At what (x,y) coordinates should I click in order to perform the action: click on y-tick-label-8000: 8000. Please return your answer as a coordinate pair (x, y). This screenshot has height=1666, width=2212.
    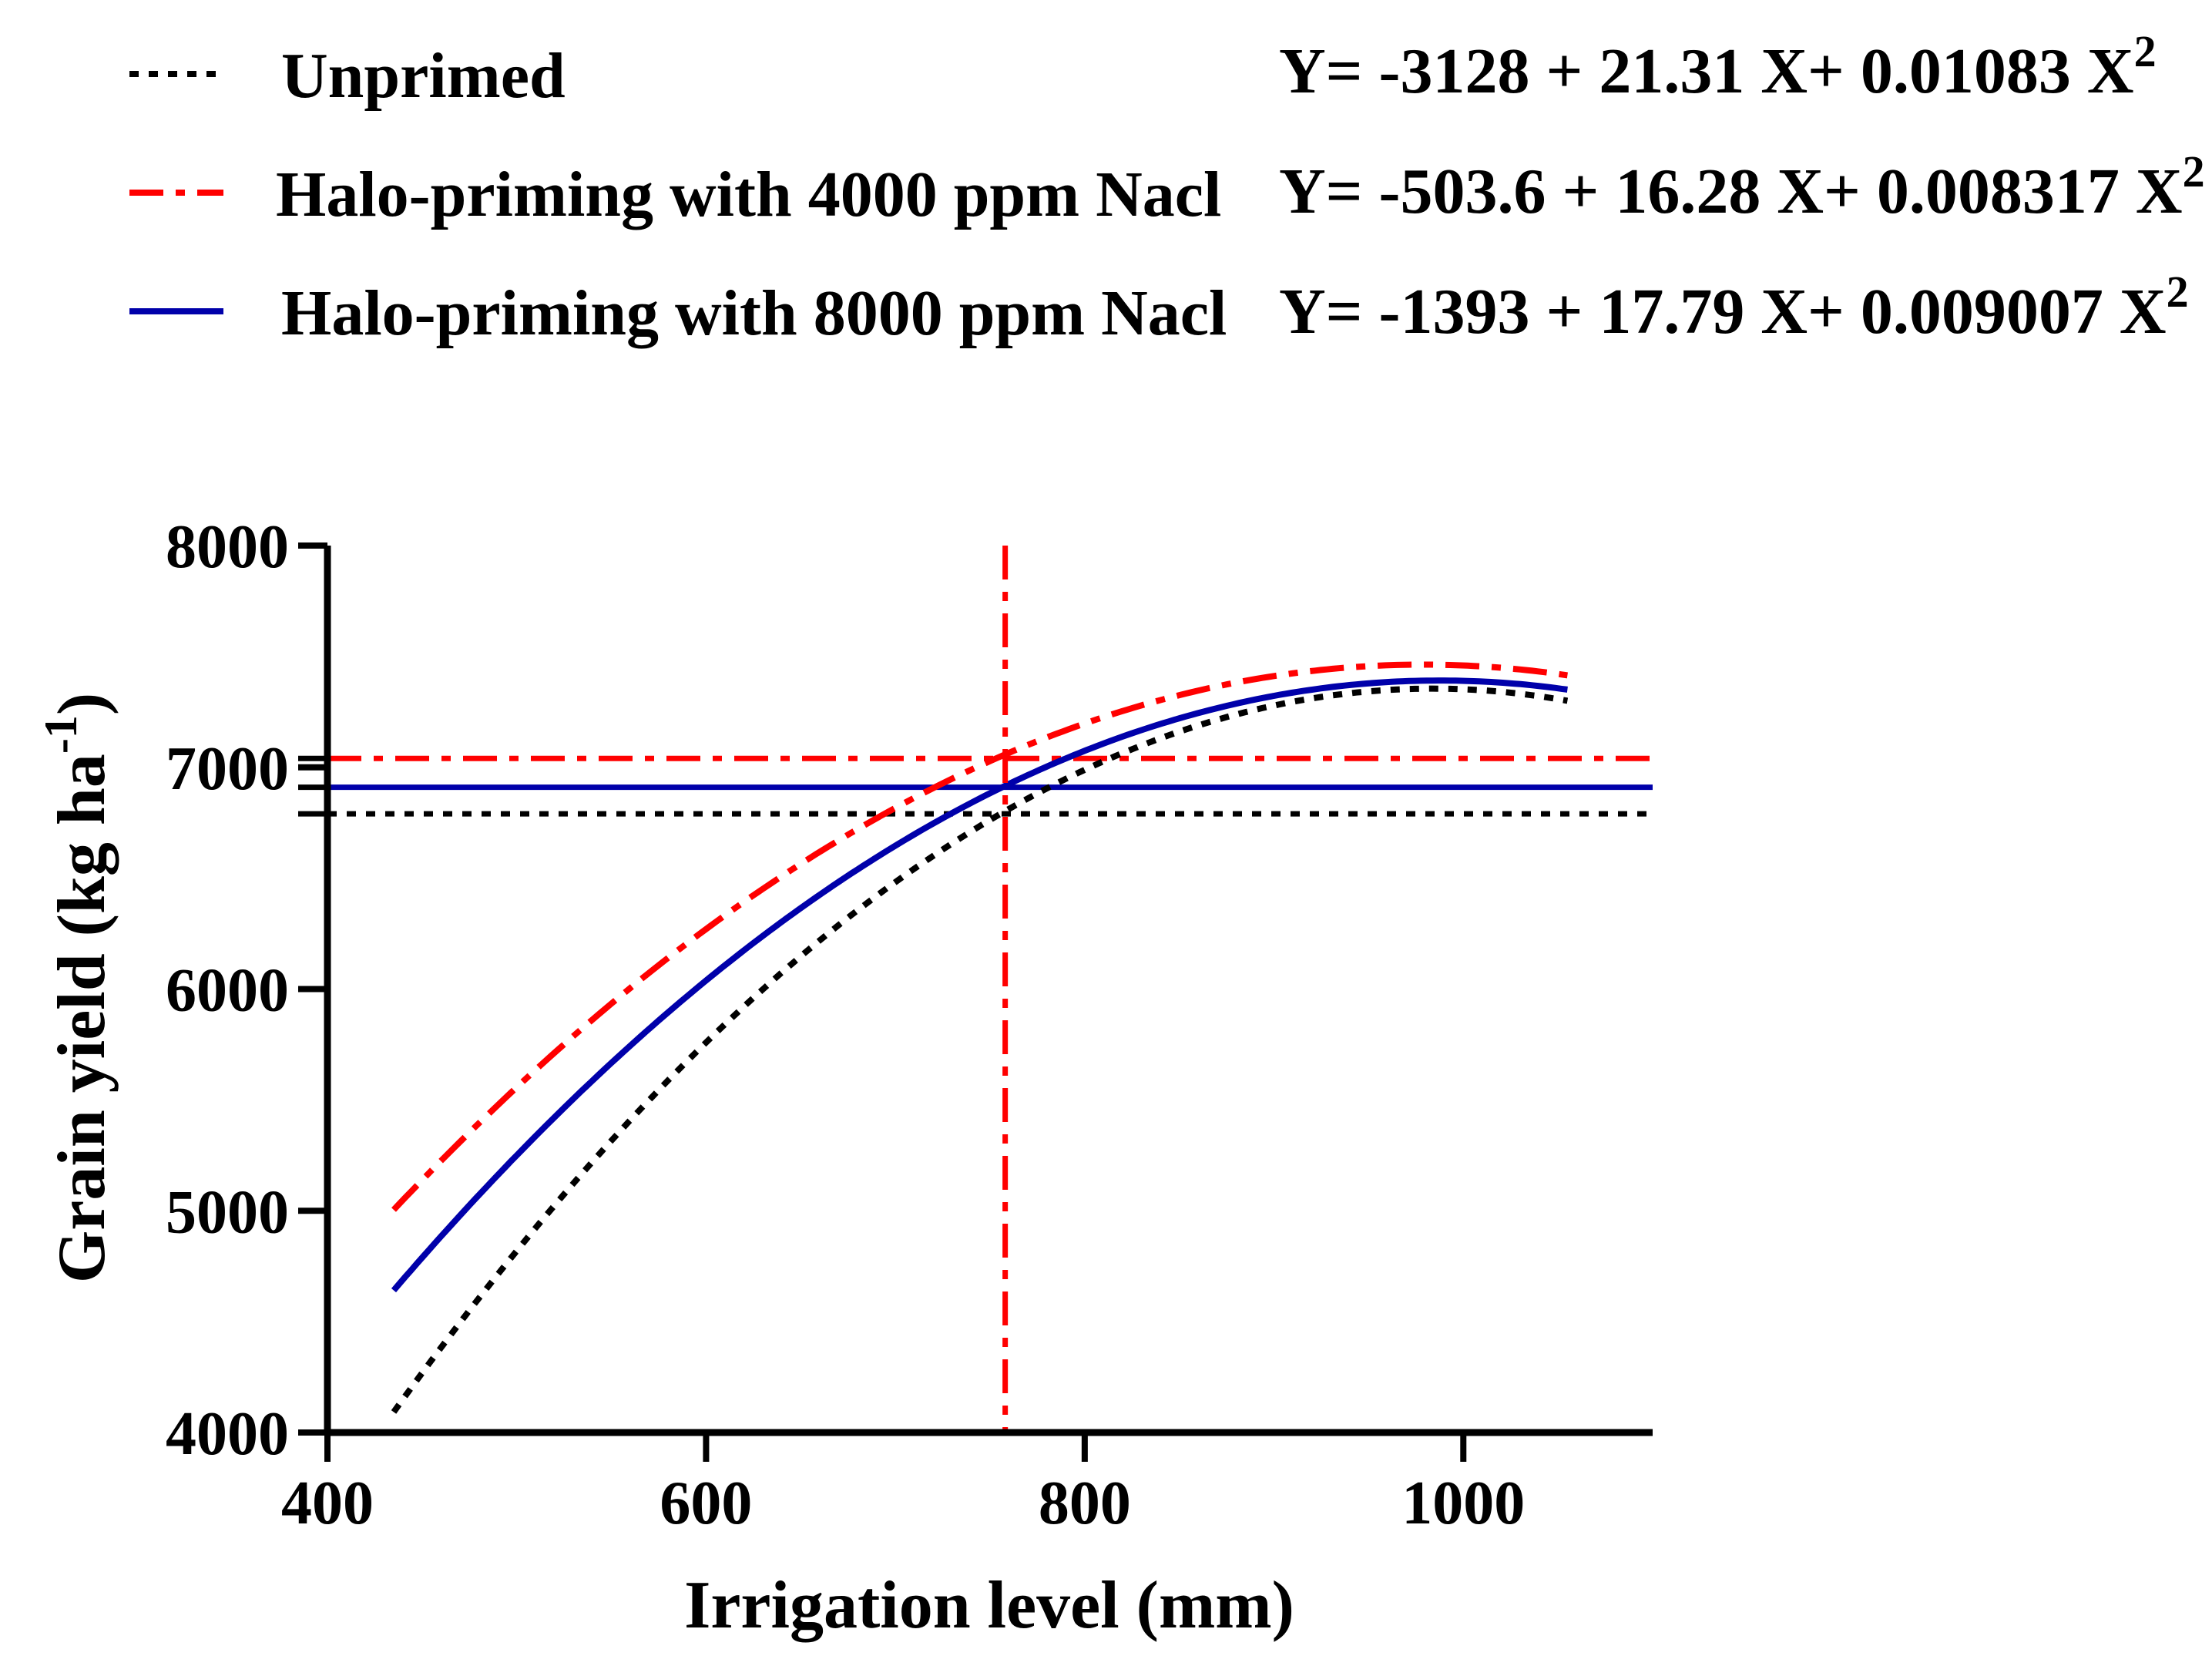
    Looking at the image, I should click on (227, 547).